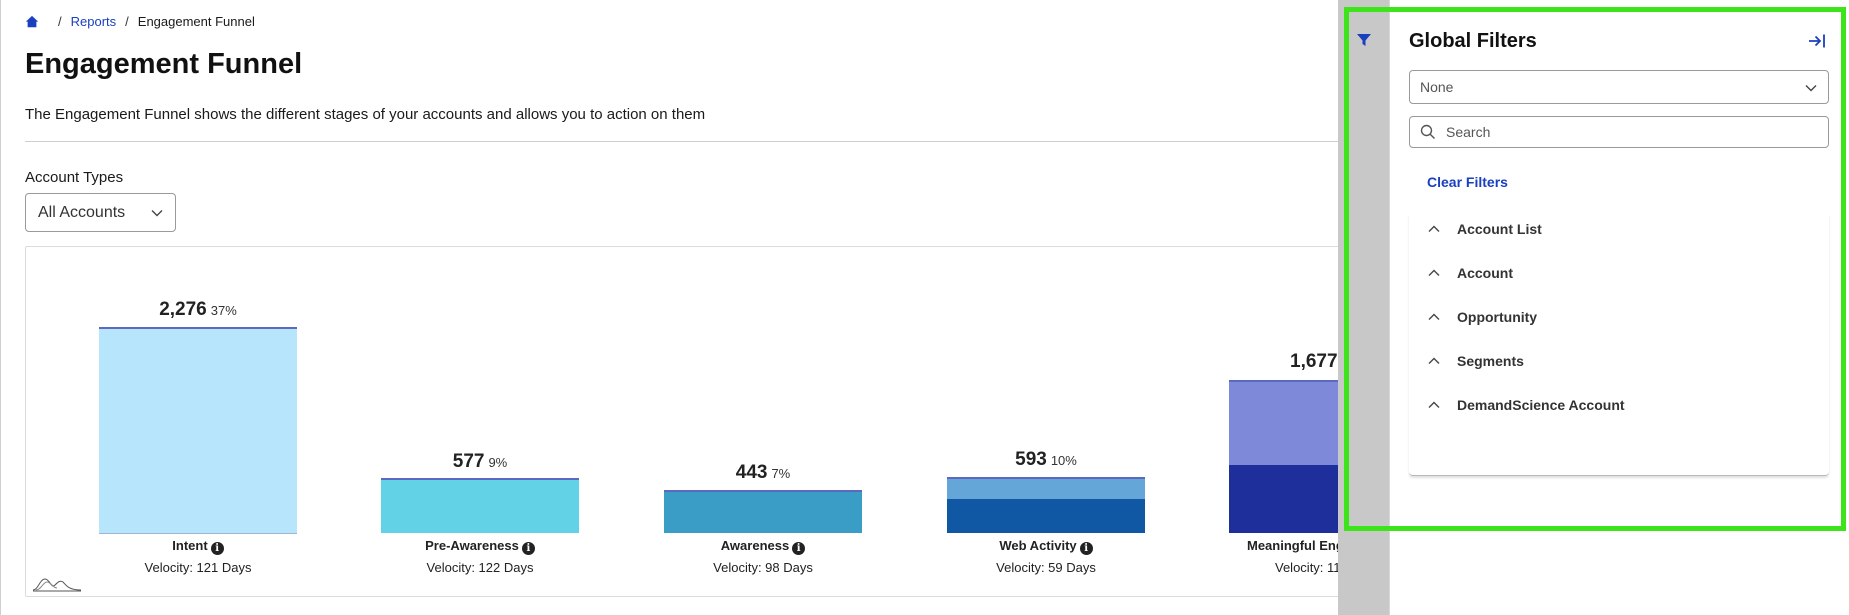 This screenshot has width=1849, height=615. I want to click on stage-label: Meaningful Eng, so click(1295, 545).